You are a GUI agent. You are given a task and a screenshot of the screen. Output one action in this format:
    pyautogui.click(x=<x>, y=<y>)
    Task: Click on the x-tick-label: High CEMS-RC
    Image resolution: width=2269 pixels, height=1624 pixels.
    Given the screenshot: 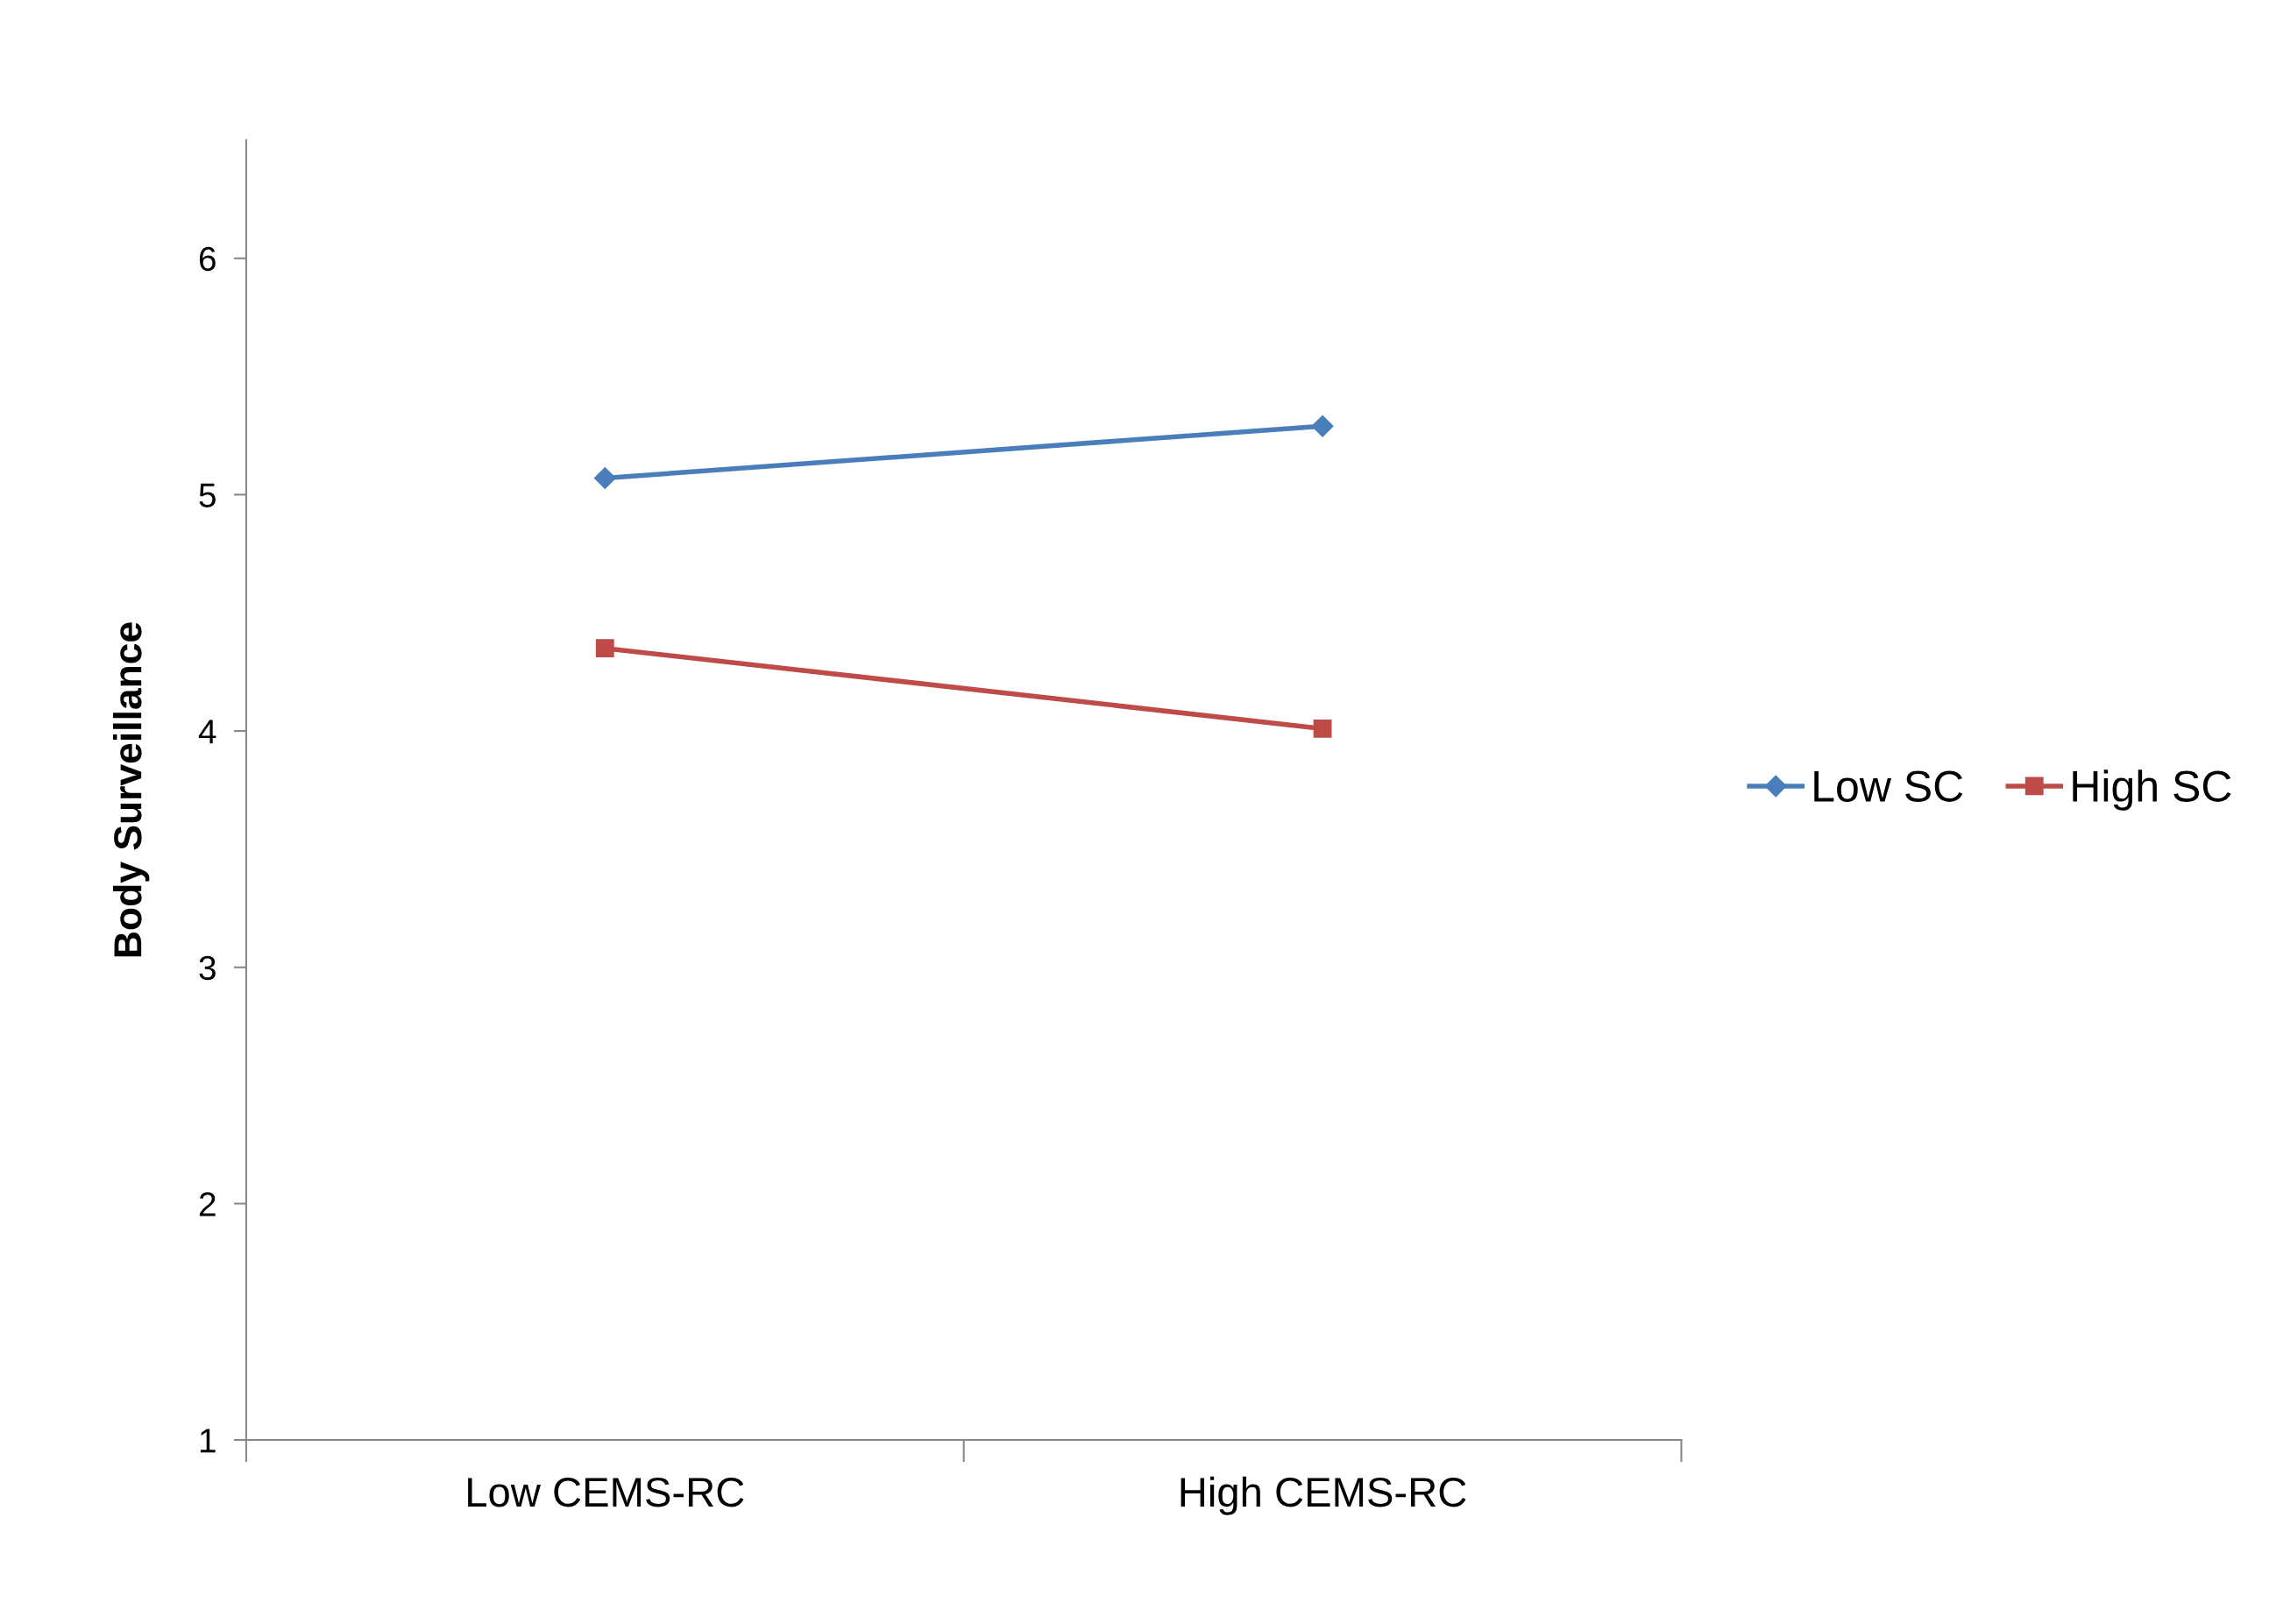 What is the action you would take?
    pyautogui.click(x=1323, y=1495)
    